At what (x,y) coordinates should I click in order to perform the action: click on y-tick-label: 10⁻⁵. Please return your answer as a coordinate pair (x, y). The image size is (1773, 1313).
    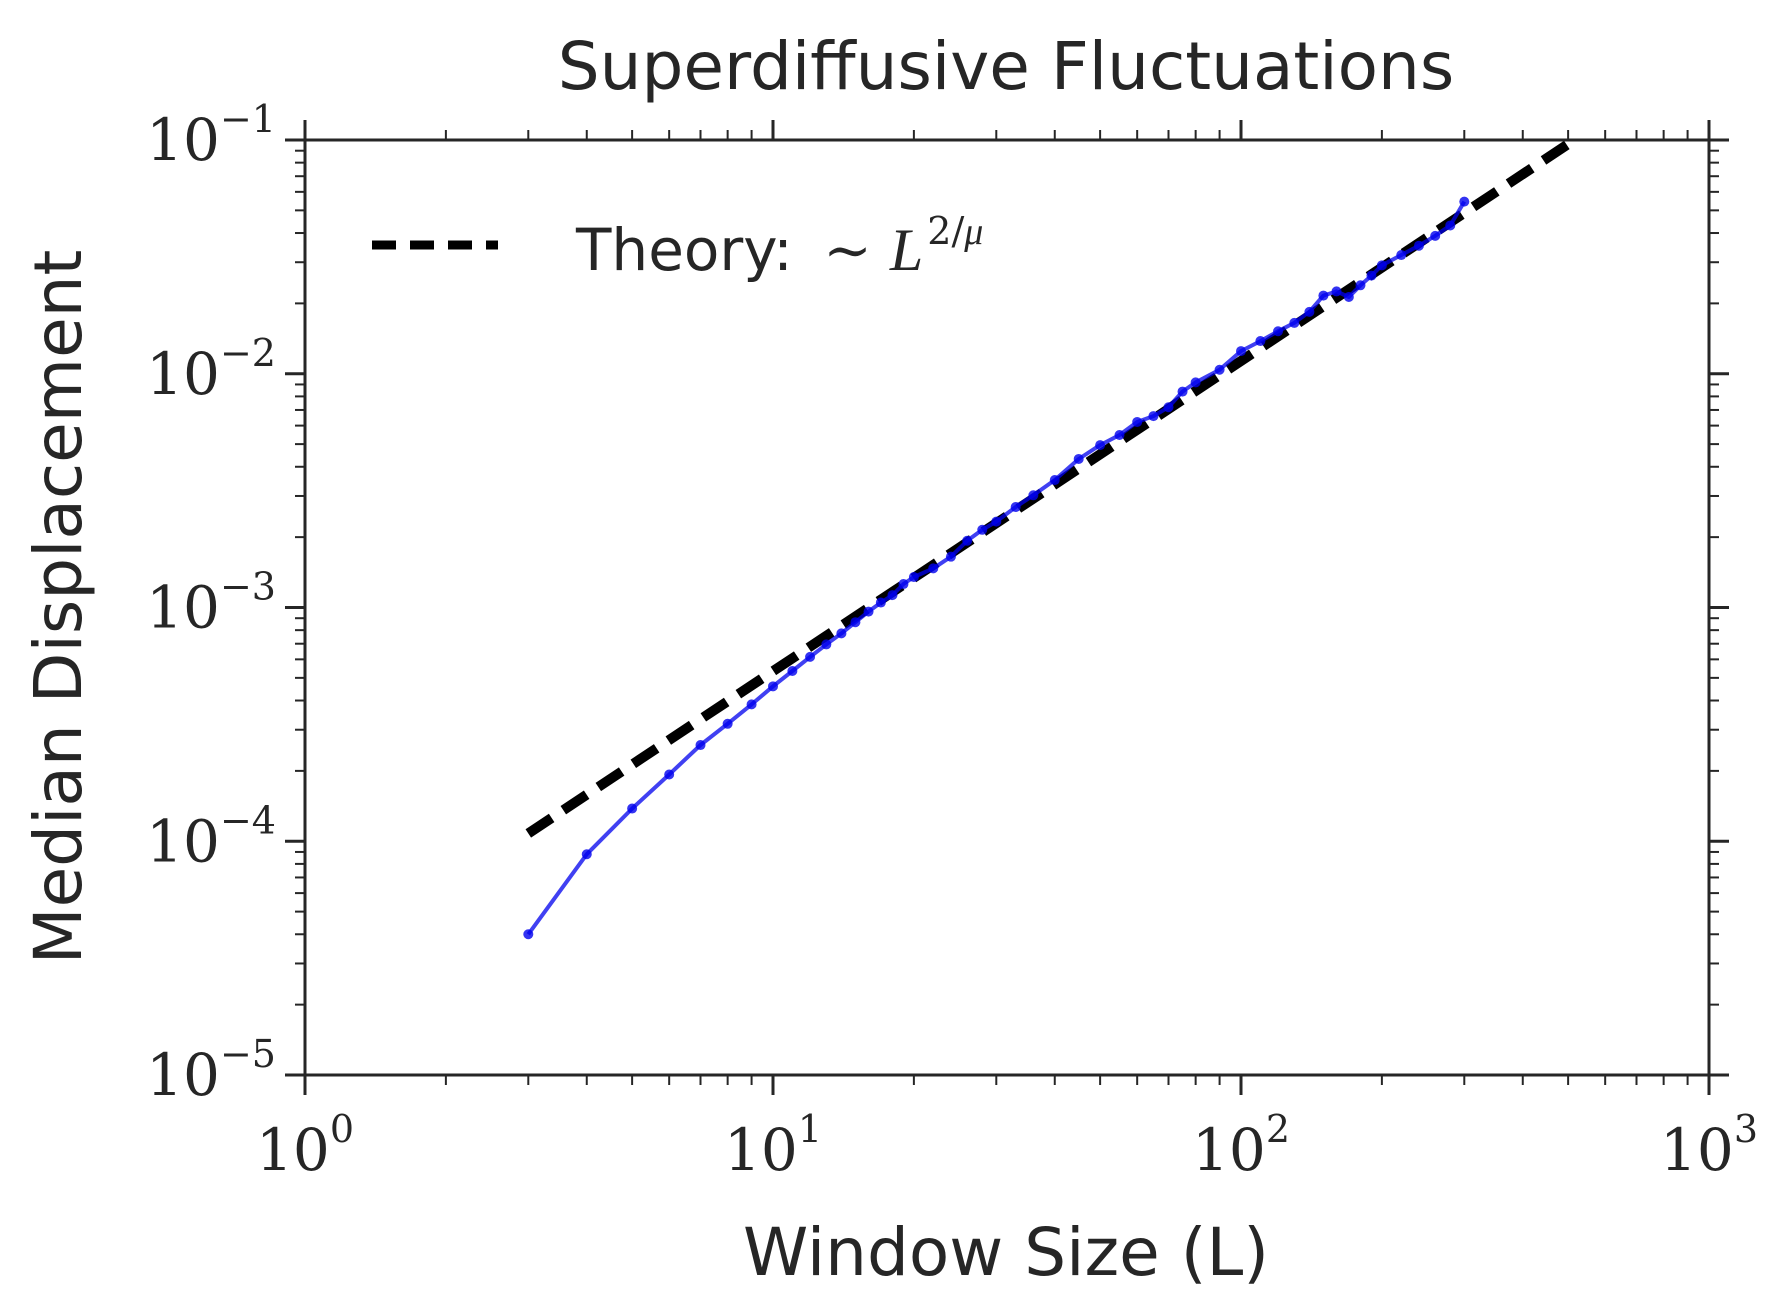
    Looking at the image, I should click on (211, 1070).